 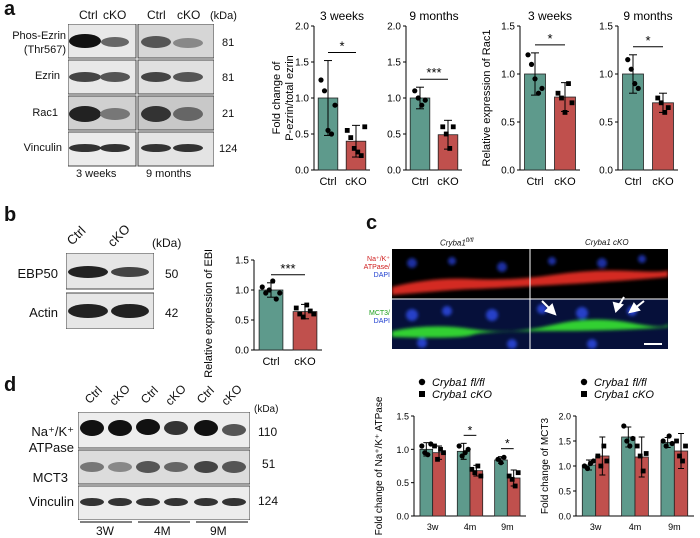 What do you see at coordinates (470, 430) in the screenshot?
I see `sig-label: *` at bounding box center [470, 430].